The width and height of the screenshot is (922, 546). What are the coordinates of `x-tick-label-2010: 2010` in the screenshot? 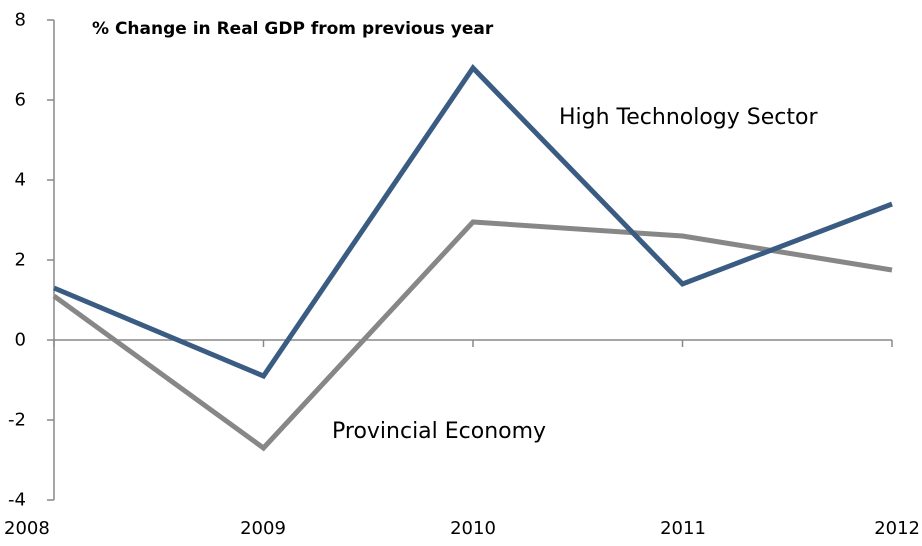 It's located at (473, 528).